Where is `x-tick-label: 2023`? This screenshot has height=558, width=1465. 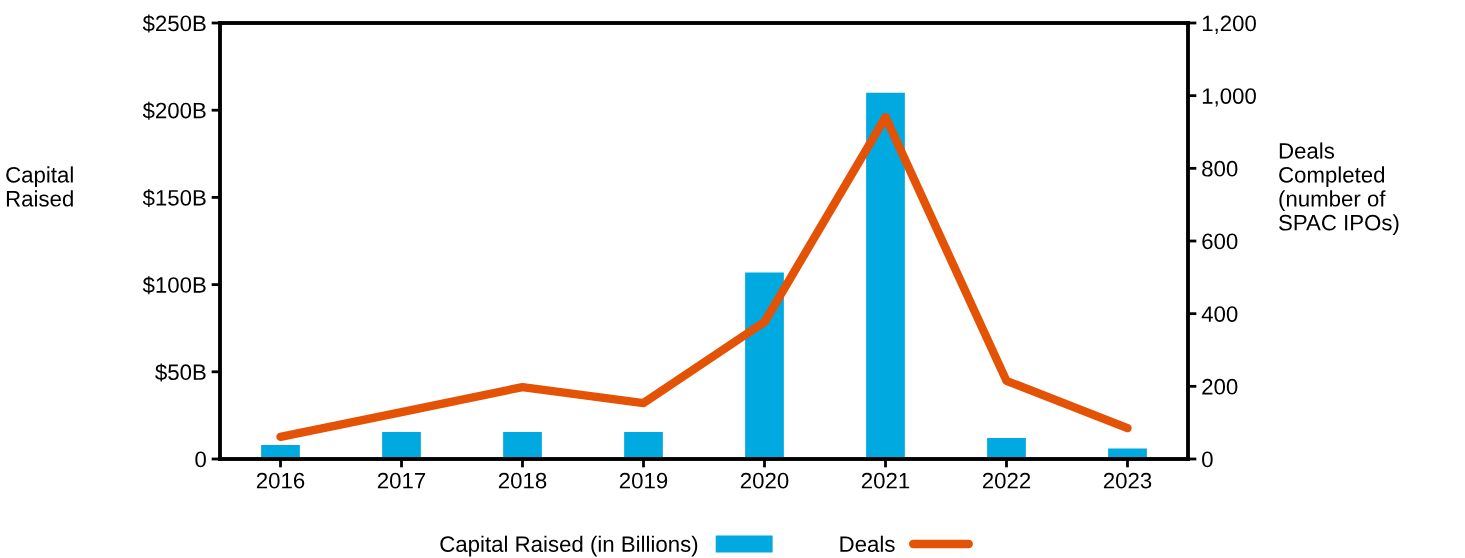
x-tick-label: 2023 is located at coordinates (1127, 480).